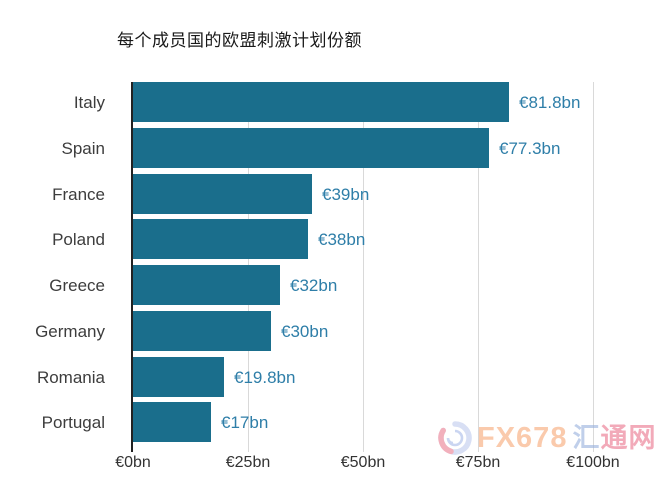 The image size is (666, 478). I want to click on x-tick-label: €100bn, so click(593, 462).